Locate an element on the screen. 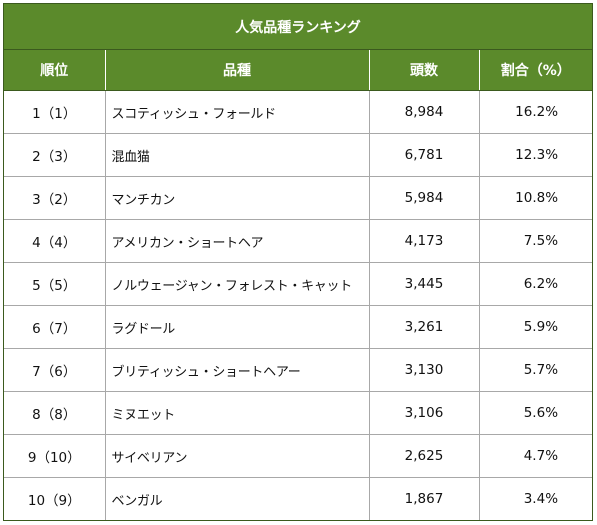 This screenshot has width=597, height=525. count-cell: 2,625 is located at coordinates (424, 456).